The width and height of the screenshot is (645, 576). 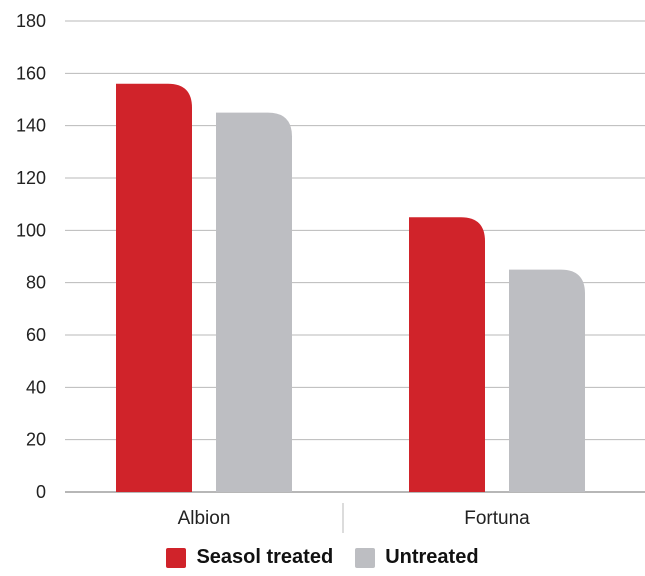 I want to click on y-tick-label-0: 0, so click(x=41, y=492).